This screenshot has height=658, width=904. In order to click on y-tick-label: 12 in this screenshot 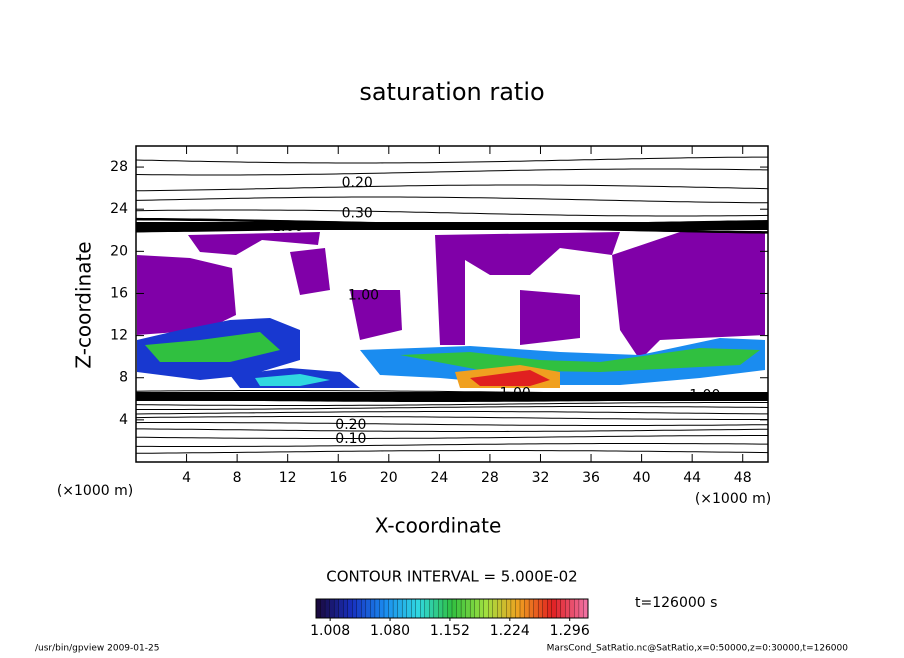, I will do `click(119, 336)`.